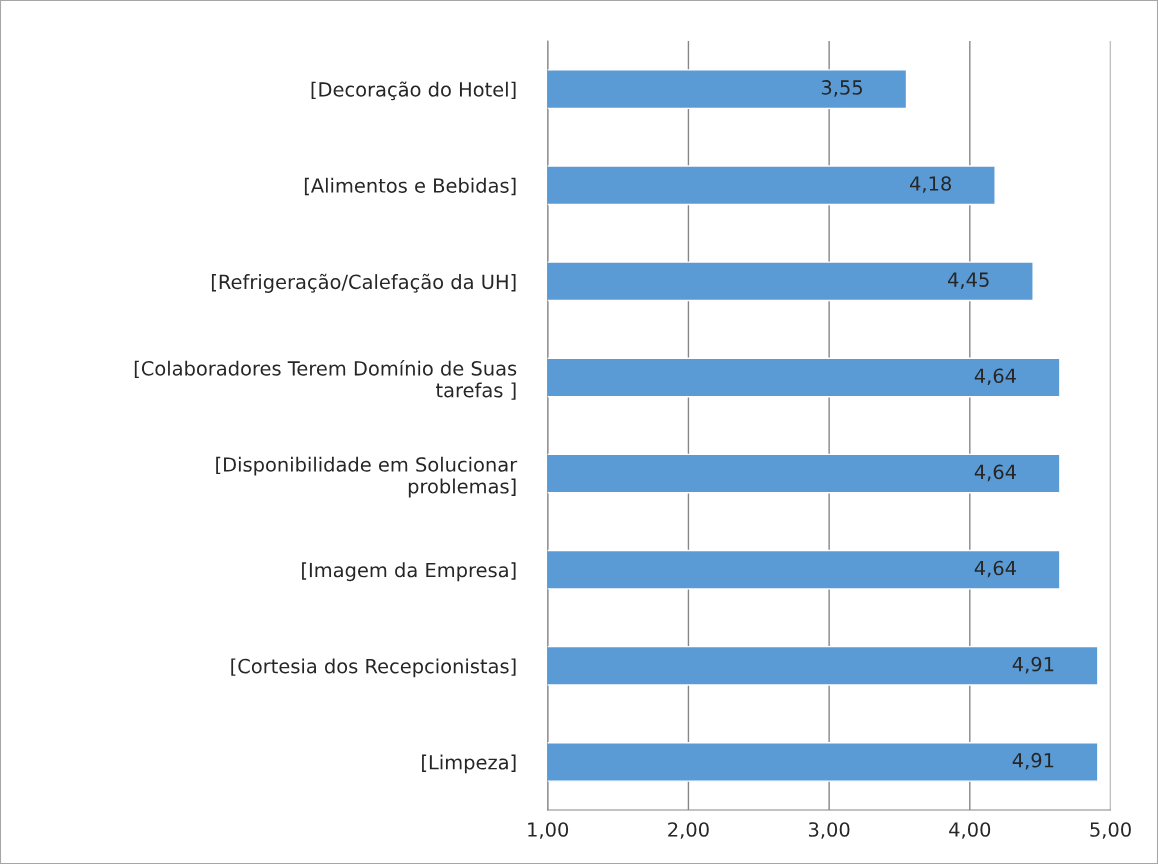 The width and height of the screenshot is (1158, 864). I want to click on data-label: 4,18, so click(930, 184).